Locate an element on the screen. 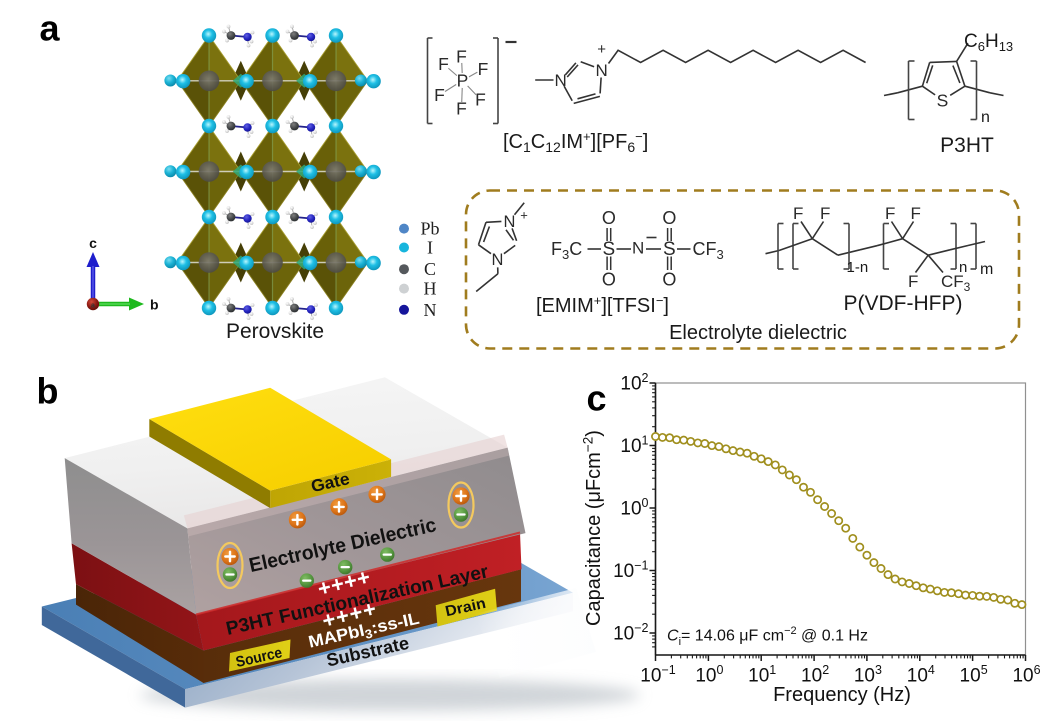  svg-text: P(VDF-HFP) is located at coordinates (903, 303).